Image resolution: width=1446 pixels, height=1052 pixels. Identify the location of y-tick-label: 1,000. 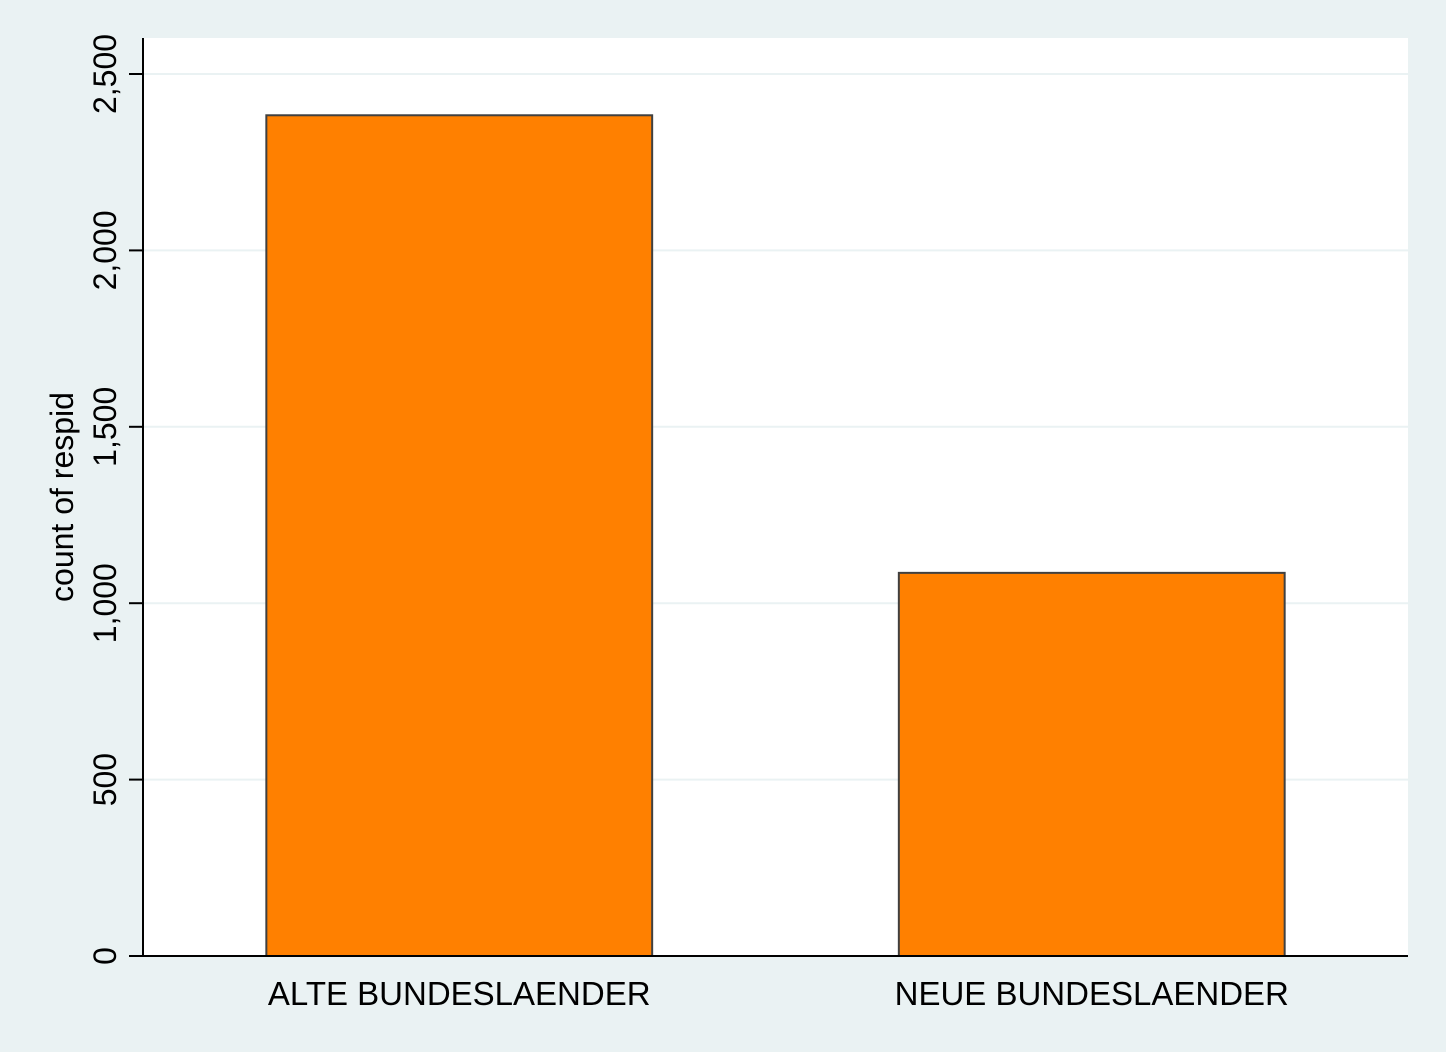
(105, 603).